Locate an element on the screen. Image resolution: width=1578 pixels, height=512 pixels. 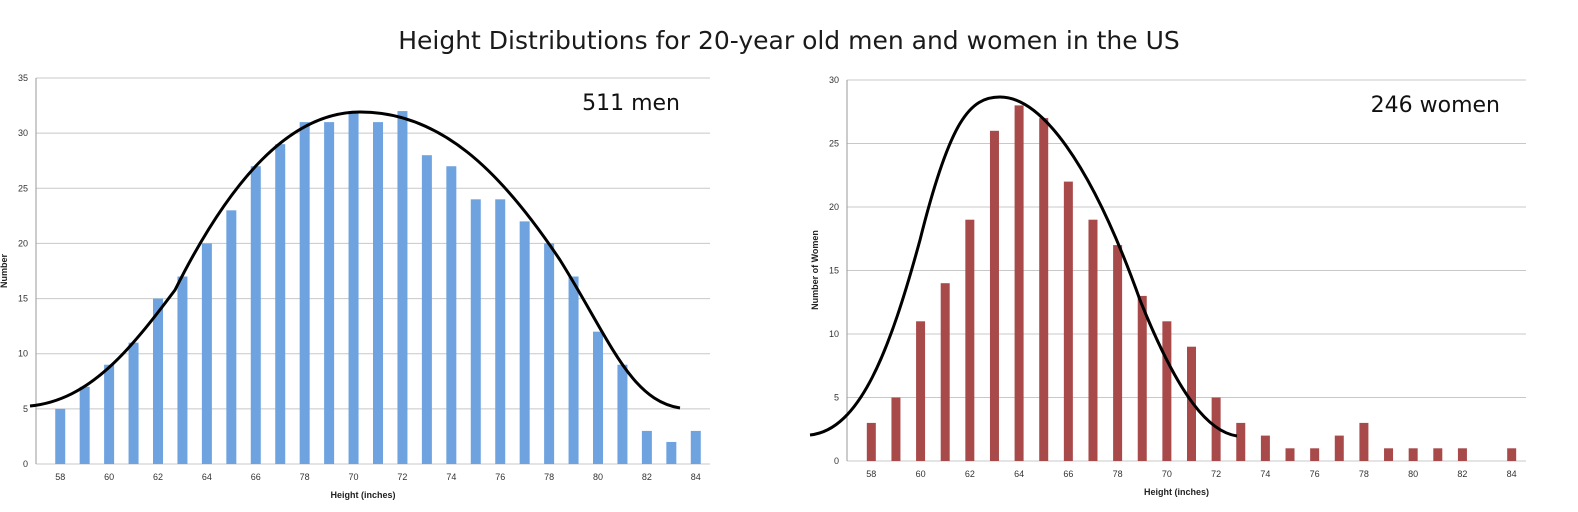
sample-size-label: 246 women is located at coordinates (1435, 105).